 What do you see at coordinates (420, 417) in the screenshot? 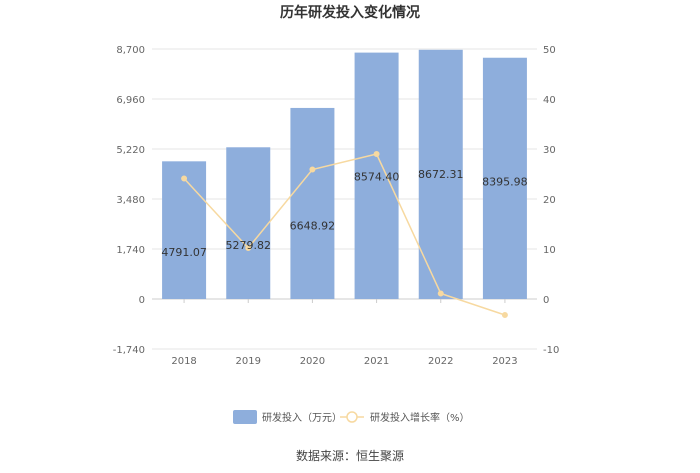
I see `legend-line-label: 研发投入增长率（%）` at bounding box center [420, 417].